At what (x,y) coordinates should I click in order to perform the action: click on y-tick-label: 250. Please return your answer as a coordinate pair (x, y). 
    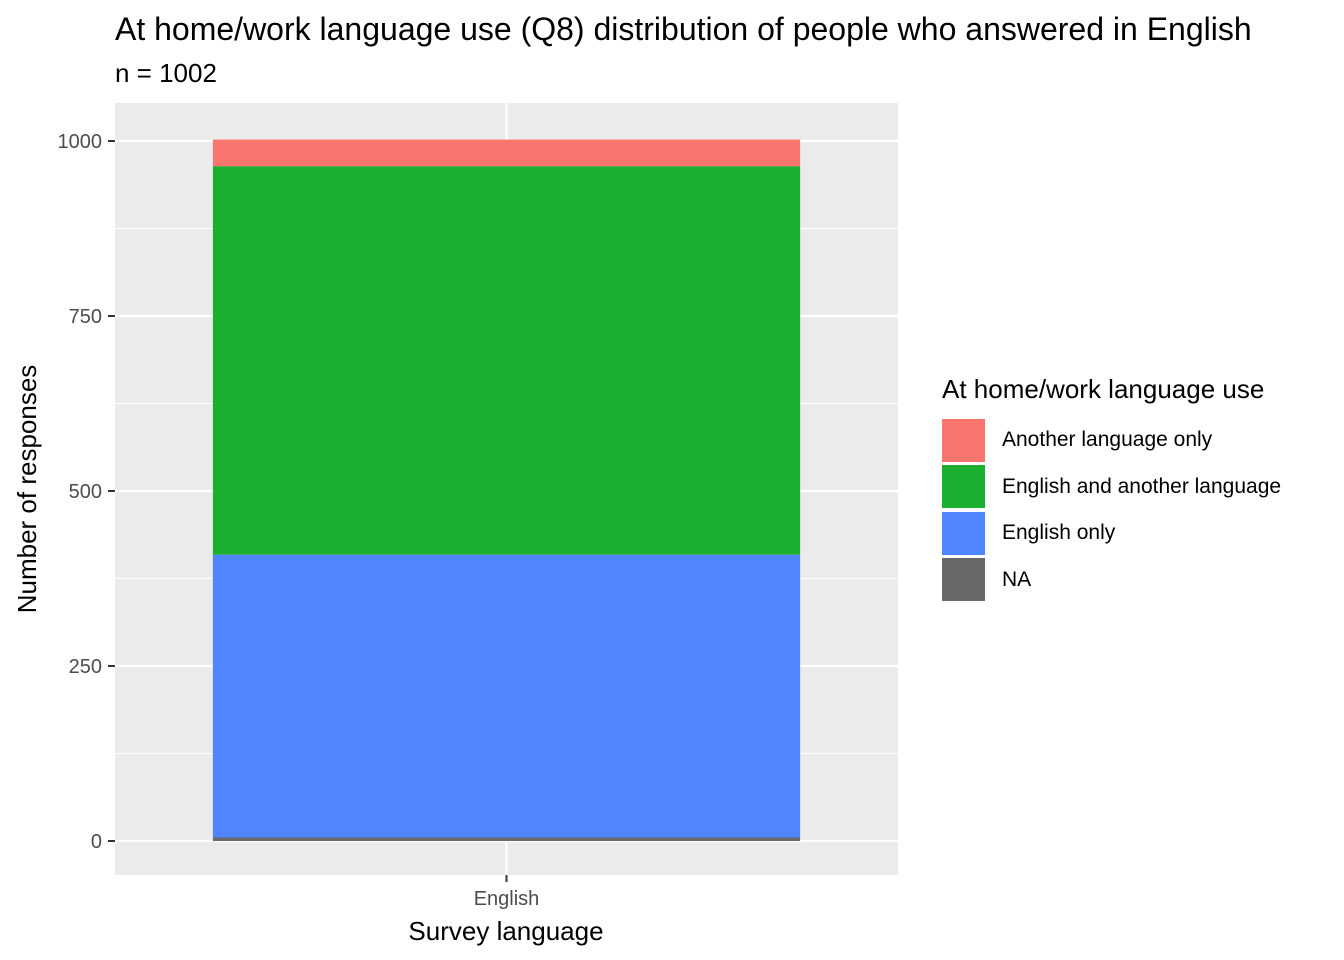
    Looking at the image, I should click on (85, 667).